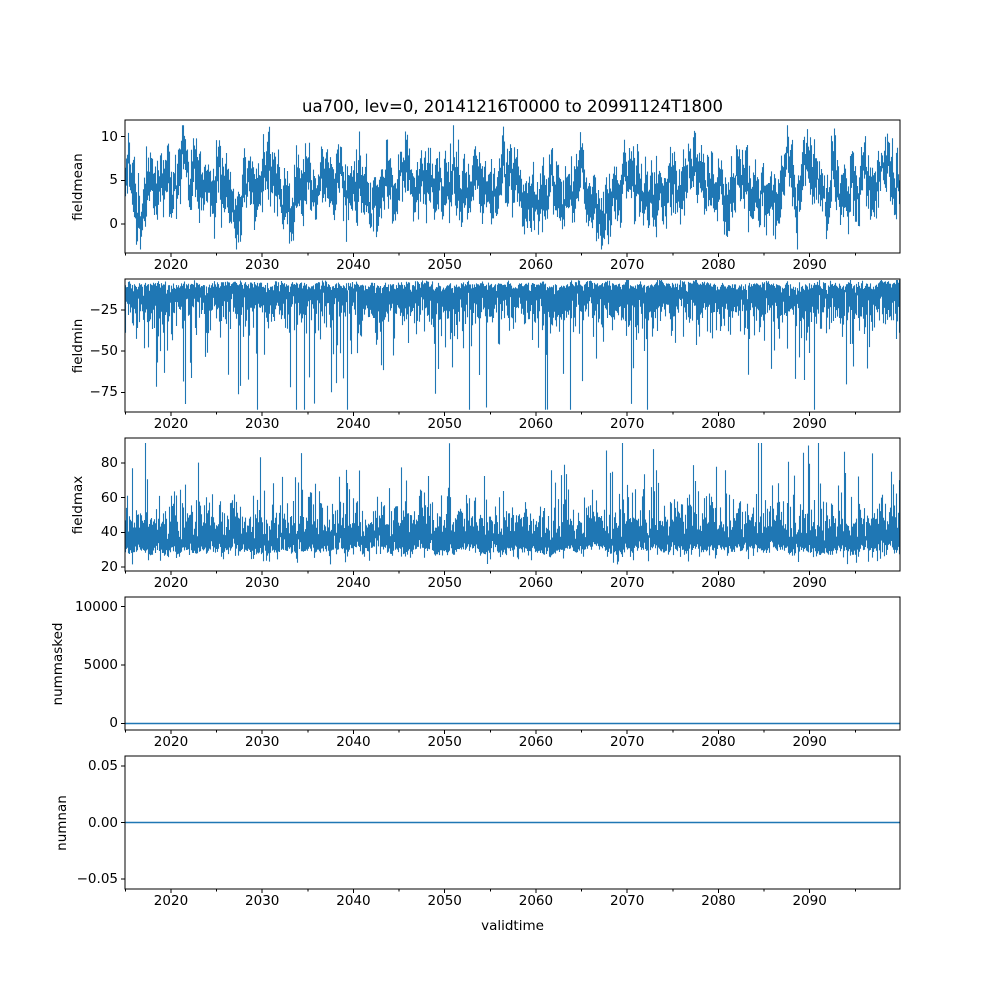 This screenshot has width=1000, height=1000. I want to click on y-axis-label-fieldmean: fieldmean, so click(78, 186).